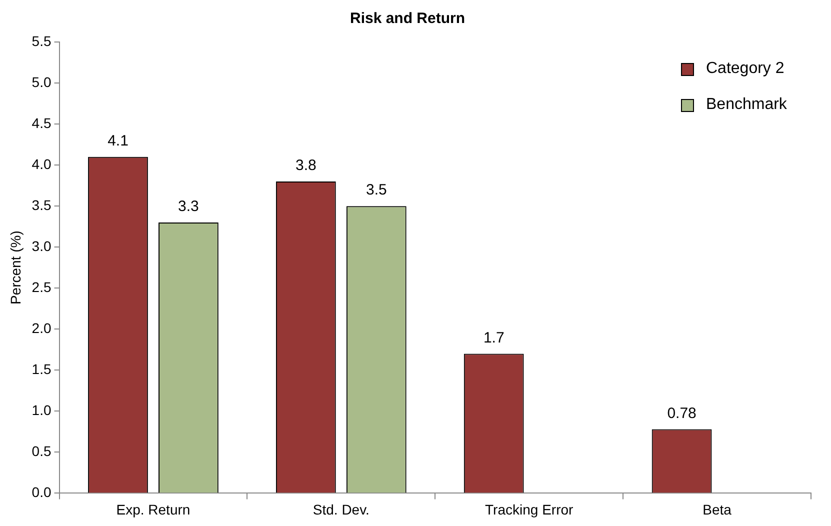 The height and width of the screenshot is (526, 831). Describe the element at coordinates (42, 82) in the screenshot. I see `y-tick-label: 5.0` at that location.